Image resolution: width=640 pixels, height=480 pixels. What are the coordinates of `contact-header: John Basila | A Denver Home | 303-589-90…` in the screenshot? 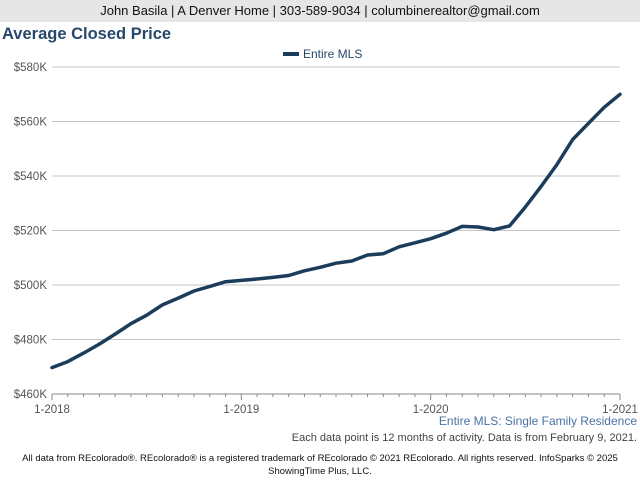 It's located at (320, 11).